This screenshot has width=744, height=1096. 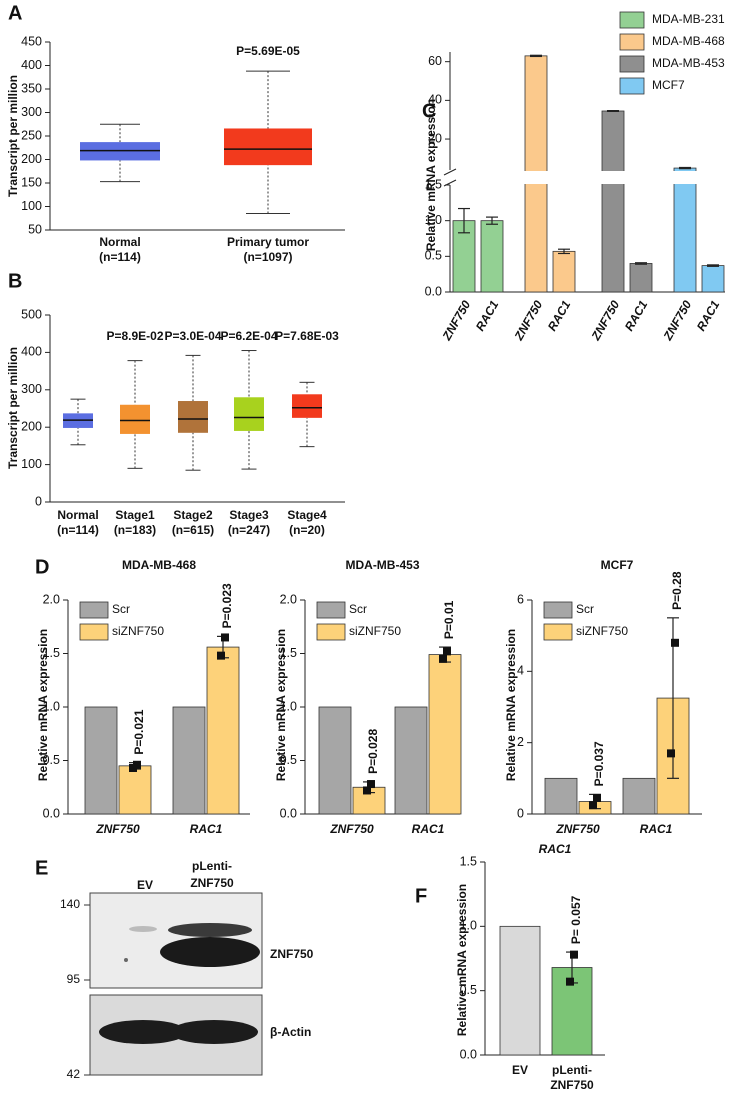 What do you see at coordinates (267, 257) in the screenshot?
I see `x-tick-label: (n=1097)` at bounding box center [267, 257].